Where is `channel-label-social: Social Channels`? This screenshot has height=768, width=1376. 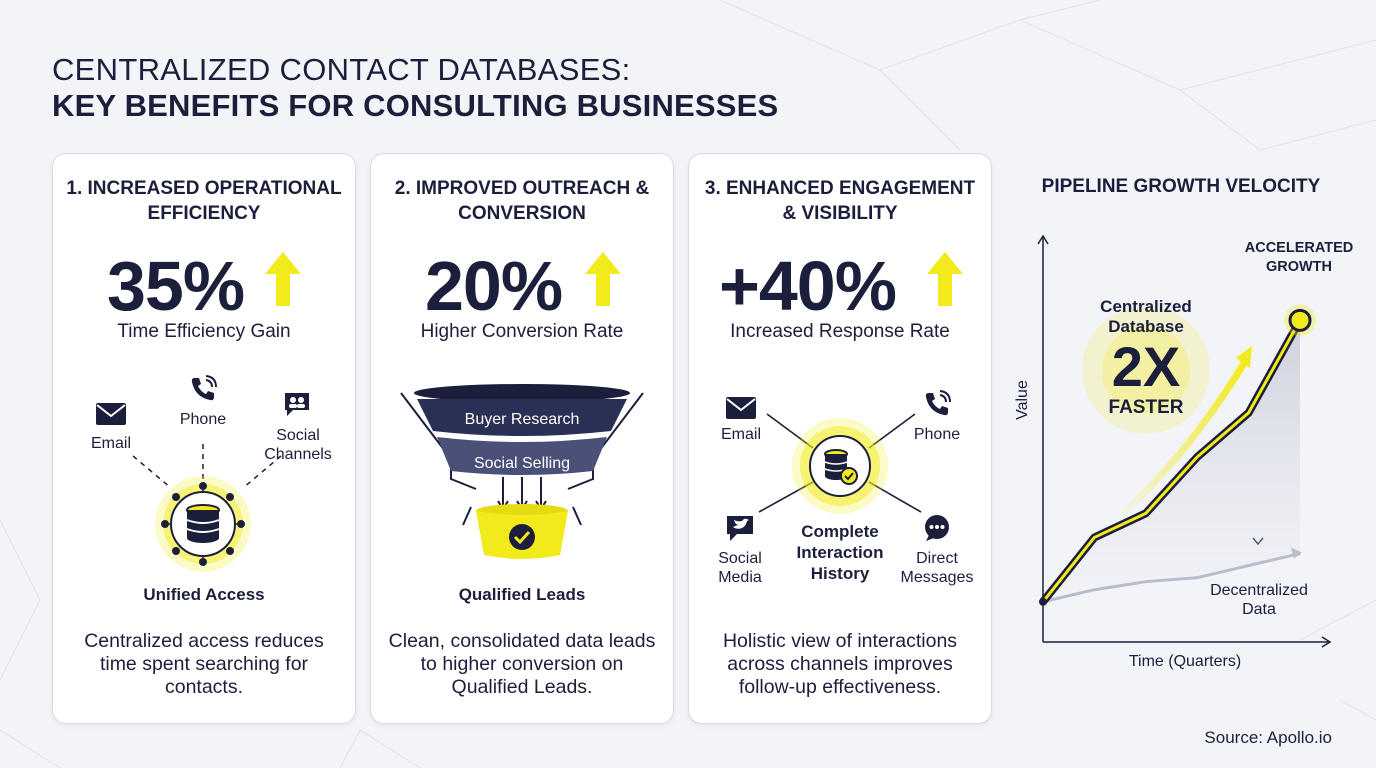
channel-label-social: Social Channels is located at coordinates (298, 445).